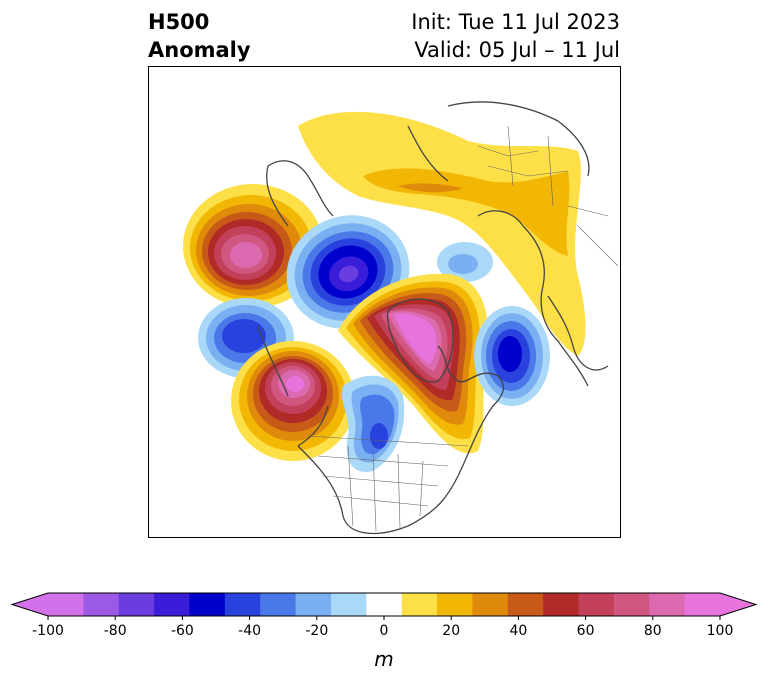 This screenshot has height=684, width=768. I want to click on alaska-coast, so click(300, 193).